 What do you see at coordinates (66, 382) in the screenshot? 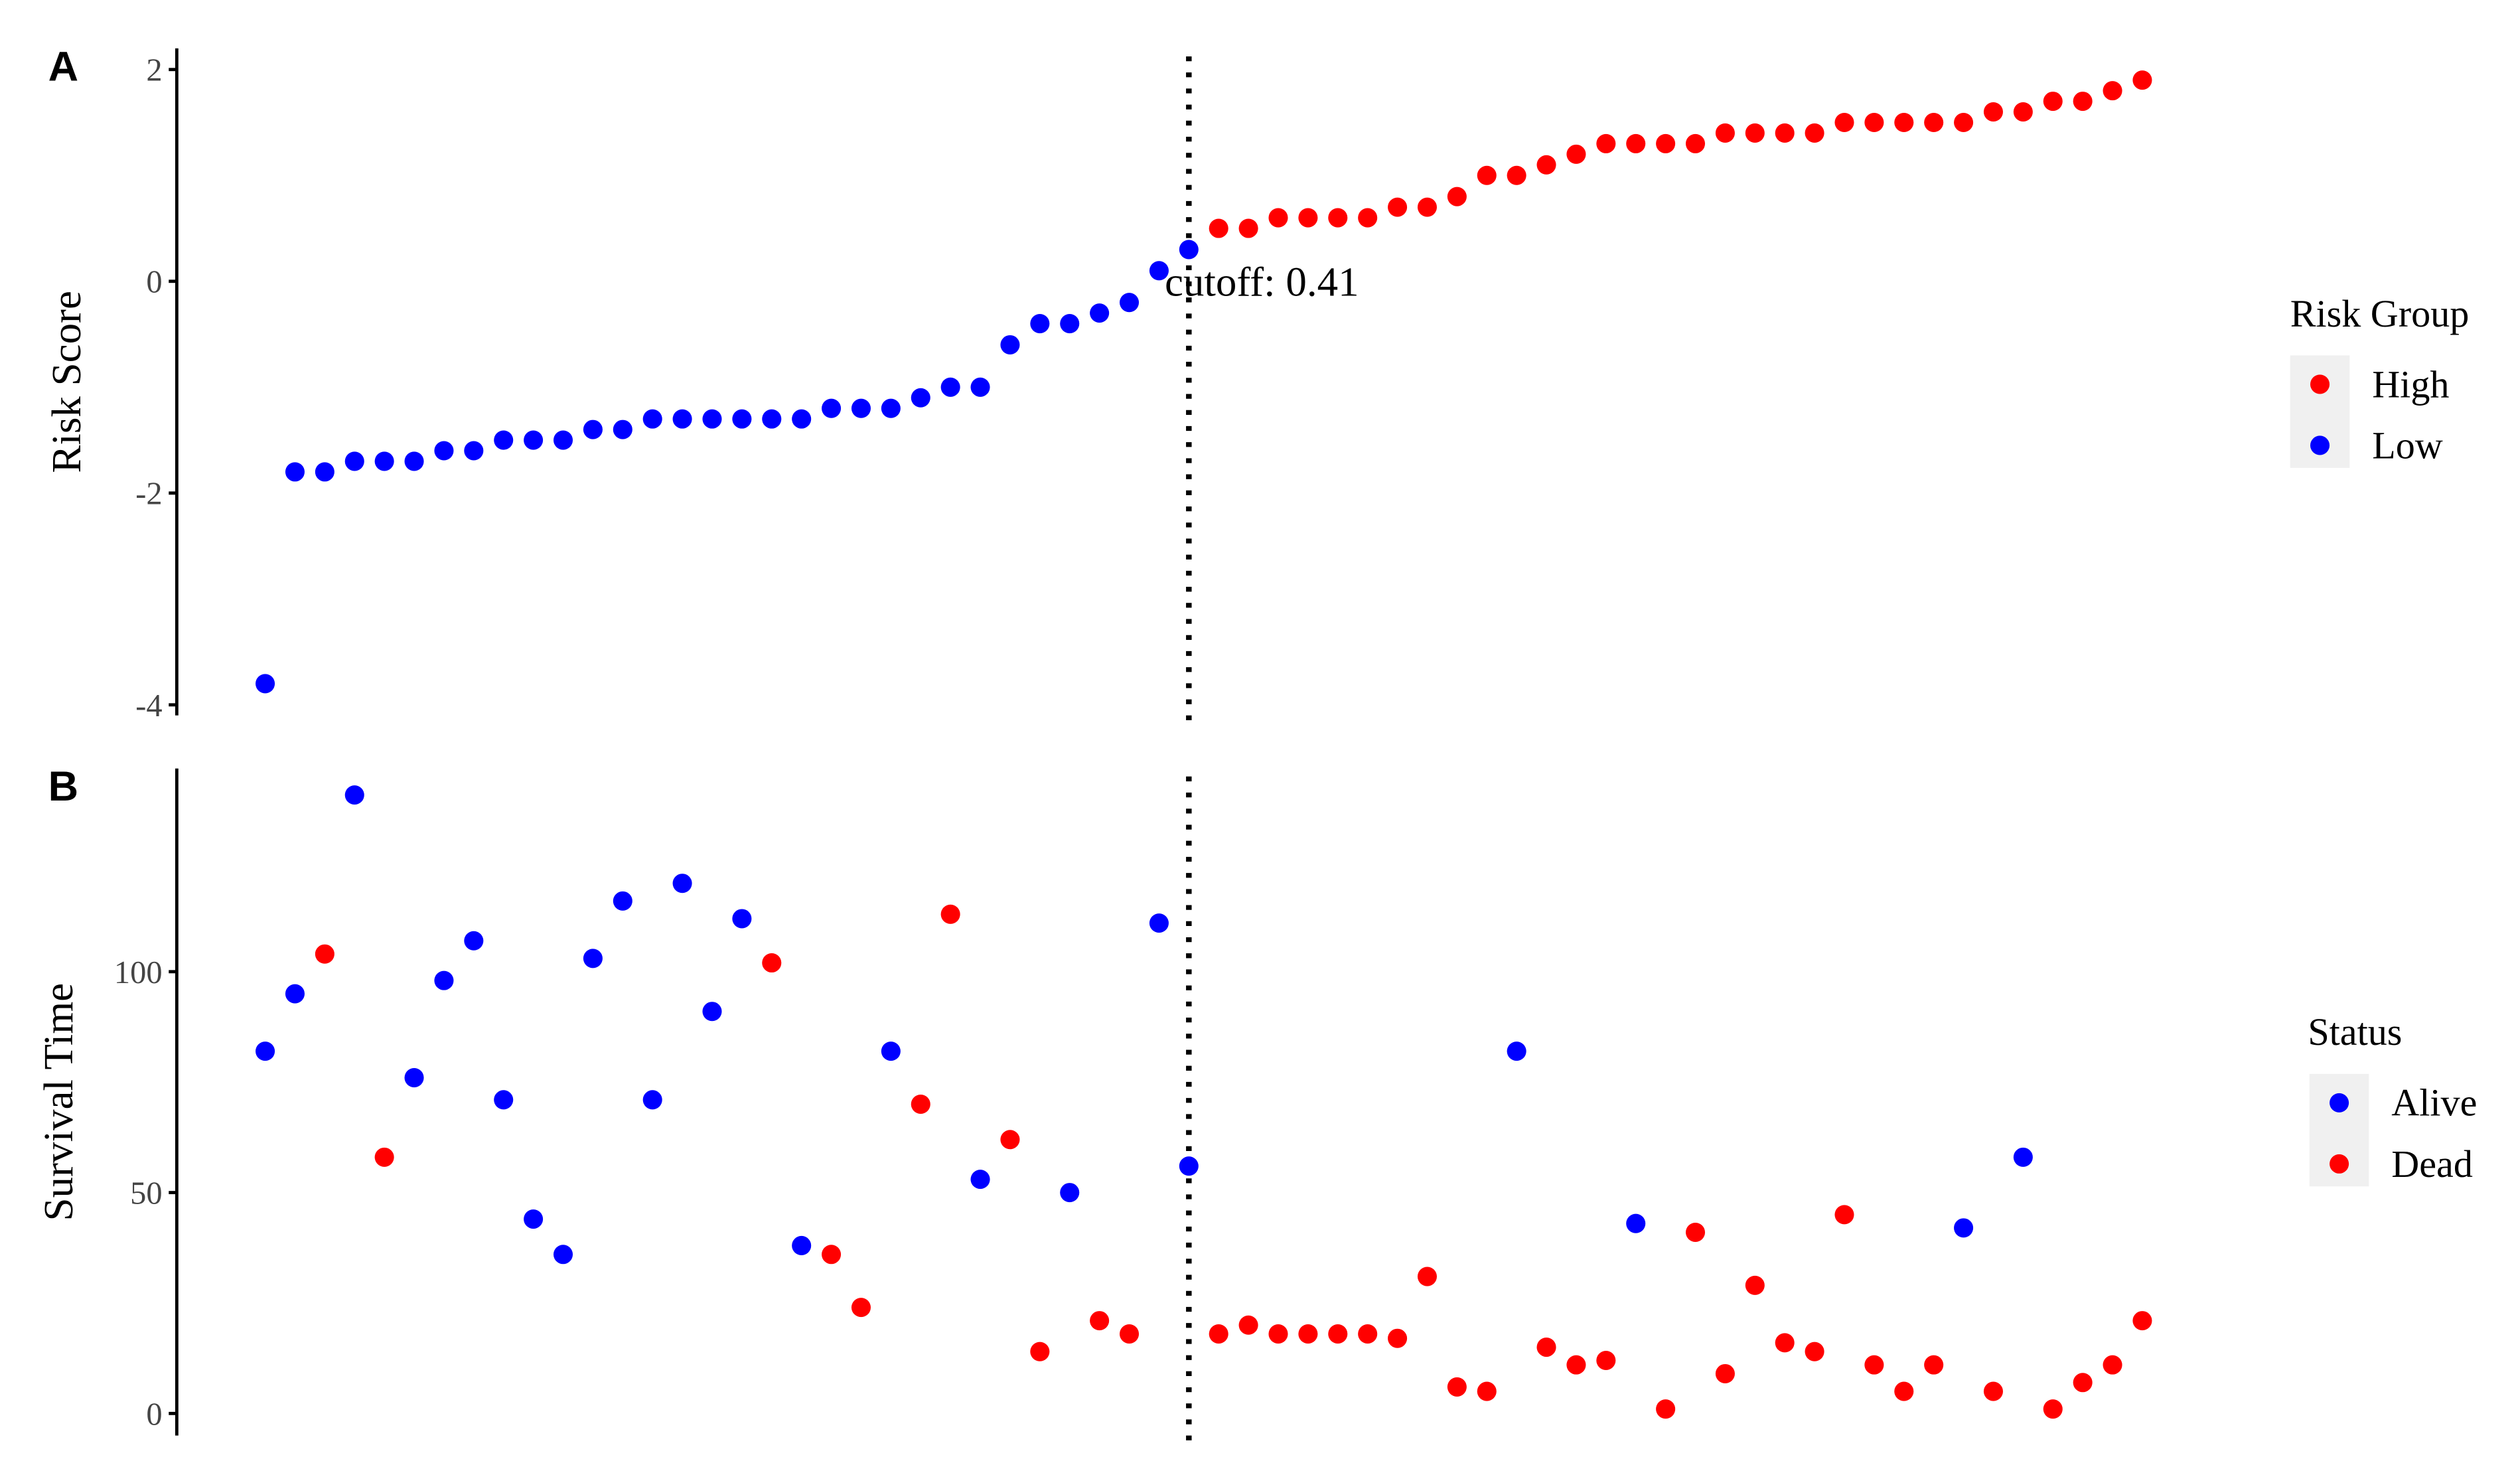
I see `y-axis-label: Risk Score` at bounding box center [66, 382].